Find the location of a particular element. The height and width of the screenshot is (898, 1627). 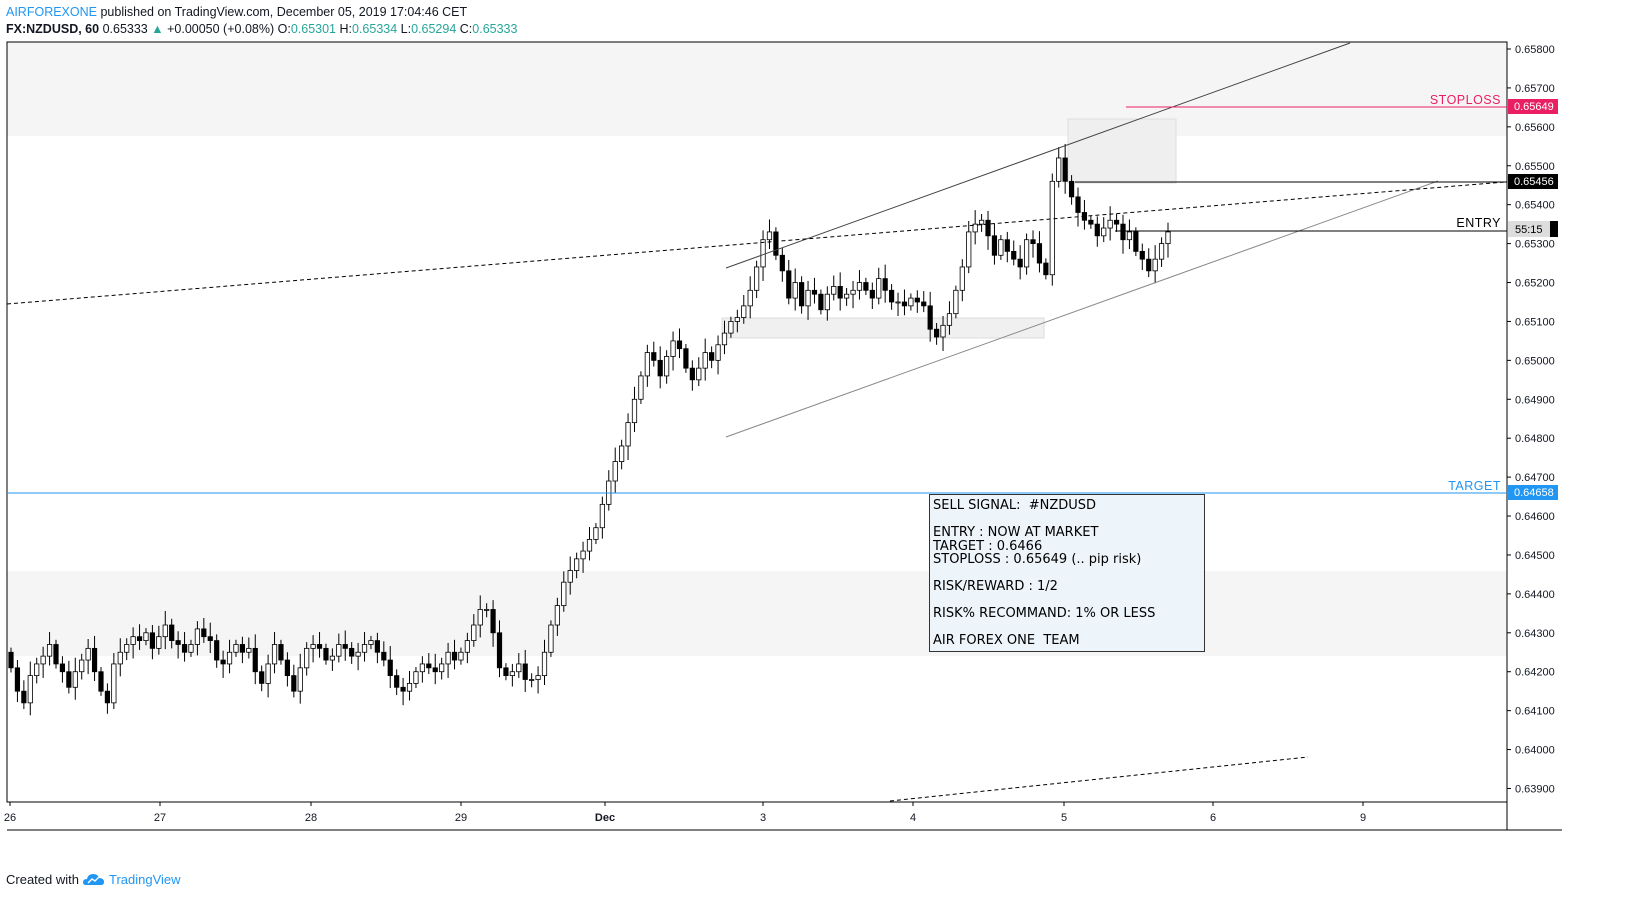

signal-entry: ENTRY : NOW AT MARKET is located at coordinates (1016, 532).